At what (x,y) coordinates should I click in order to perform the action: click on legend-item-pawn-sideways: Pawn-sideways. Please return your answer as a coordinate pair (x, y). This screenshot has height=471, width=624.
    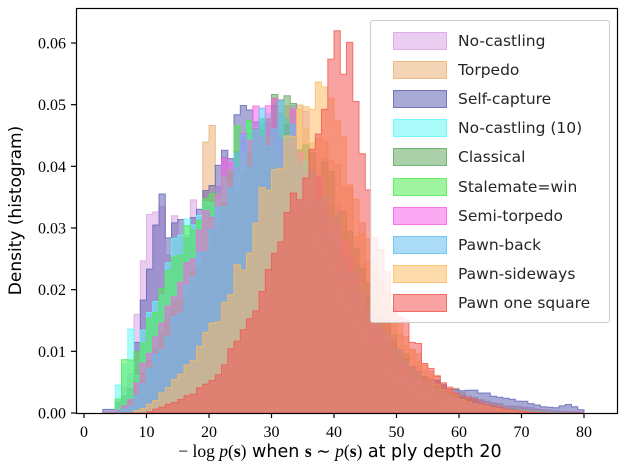
    Looking at the image, I should click on (490, 274).